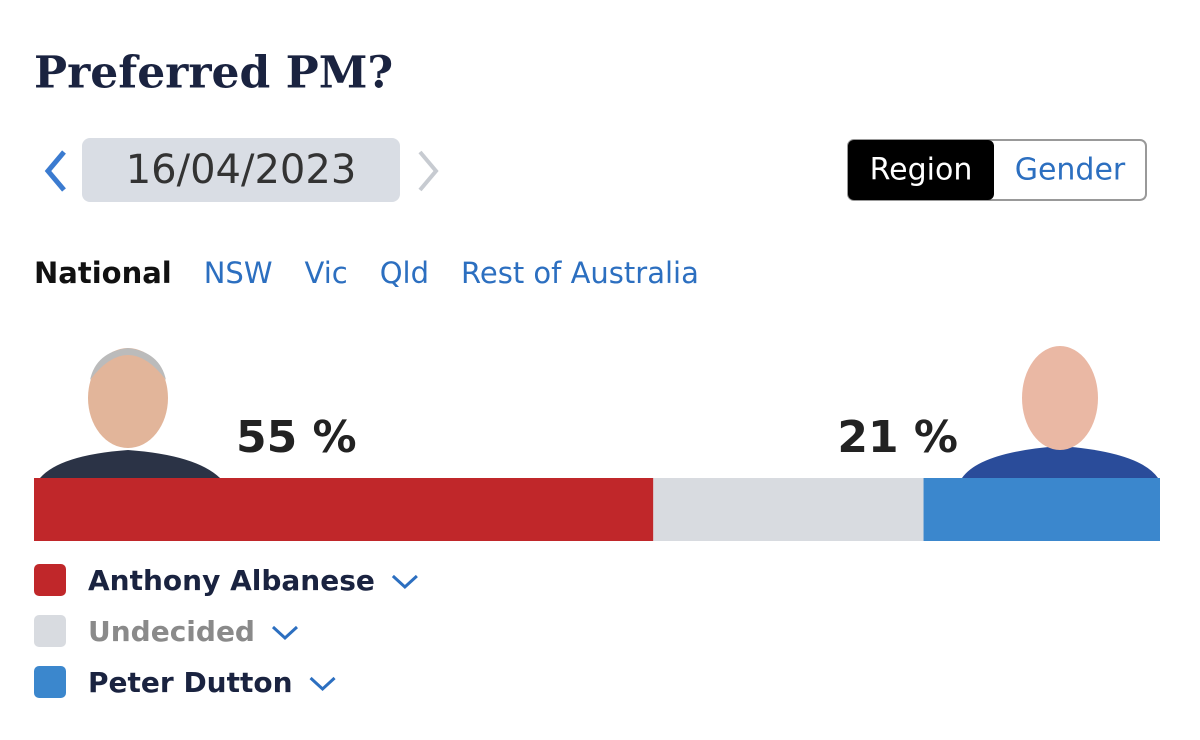  What do you see at coordinates (190, 682) in the screenshot?
I see `legend-label: Peter Dutton` at bounding box center [190, 682].